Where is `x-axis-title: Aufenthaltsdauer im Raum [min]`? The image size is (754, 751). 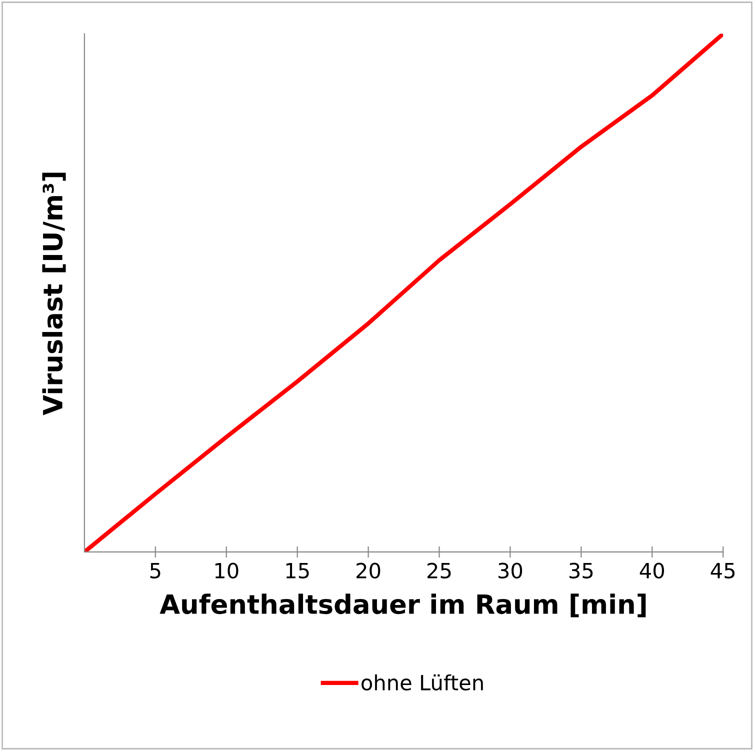 x-axis-title: Aufenthaltsdauer im Raum [min] is located at coordinates (403, 606).